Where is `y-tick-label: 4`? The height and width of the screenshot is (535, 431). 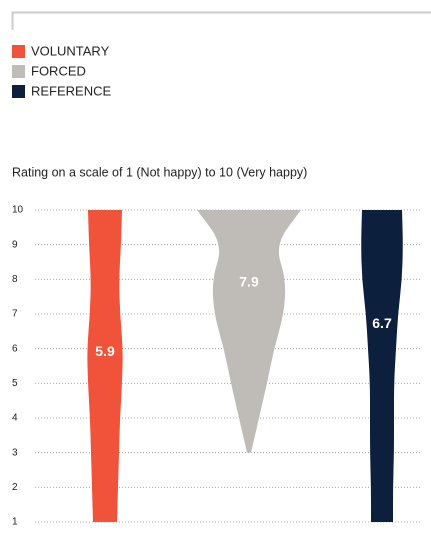
y-tick-label: 4 is located at coordinates (15, 418).